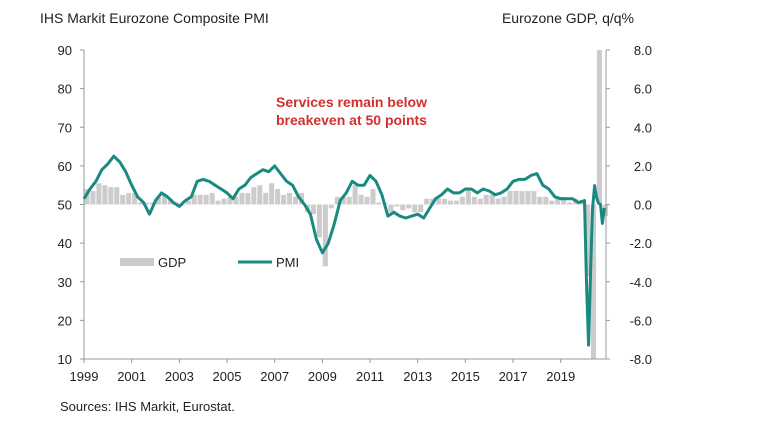 Image resolution: width=762 pixels, height=431 pixels. What do you see at coordinates (179, 376) in the screenshot?
I see `x-tick-label: 2003` at bounding box center [179, 376].